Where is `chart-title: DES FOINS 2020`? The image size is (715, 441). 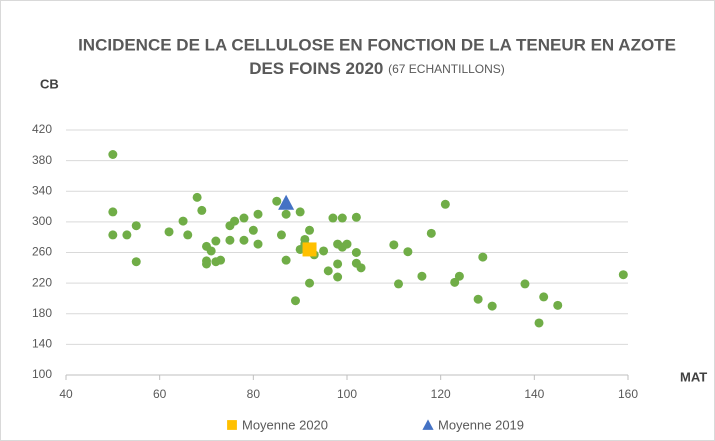 chart-title: DES FOINS 2020 is located at coordinates (316, 68).